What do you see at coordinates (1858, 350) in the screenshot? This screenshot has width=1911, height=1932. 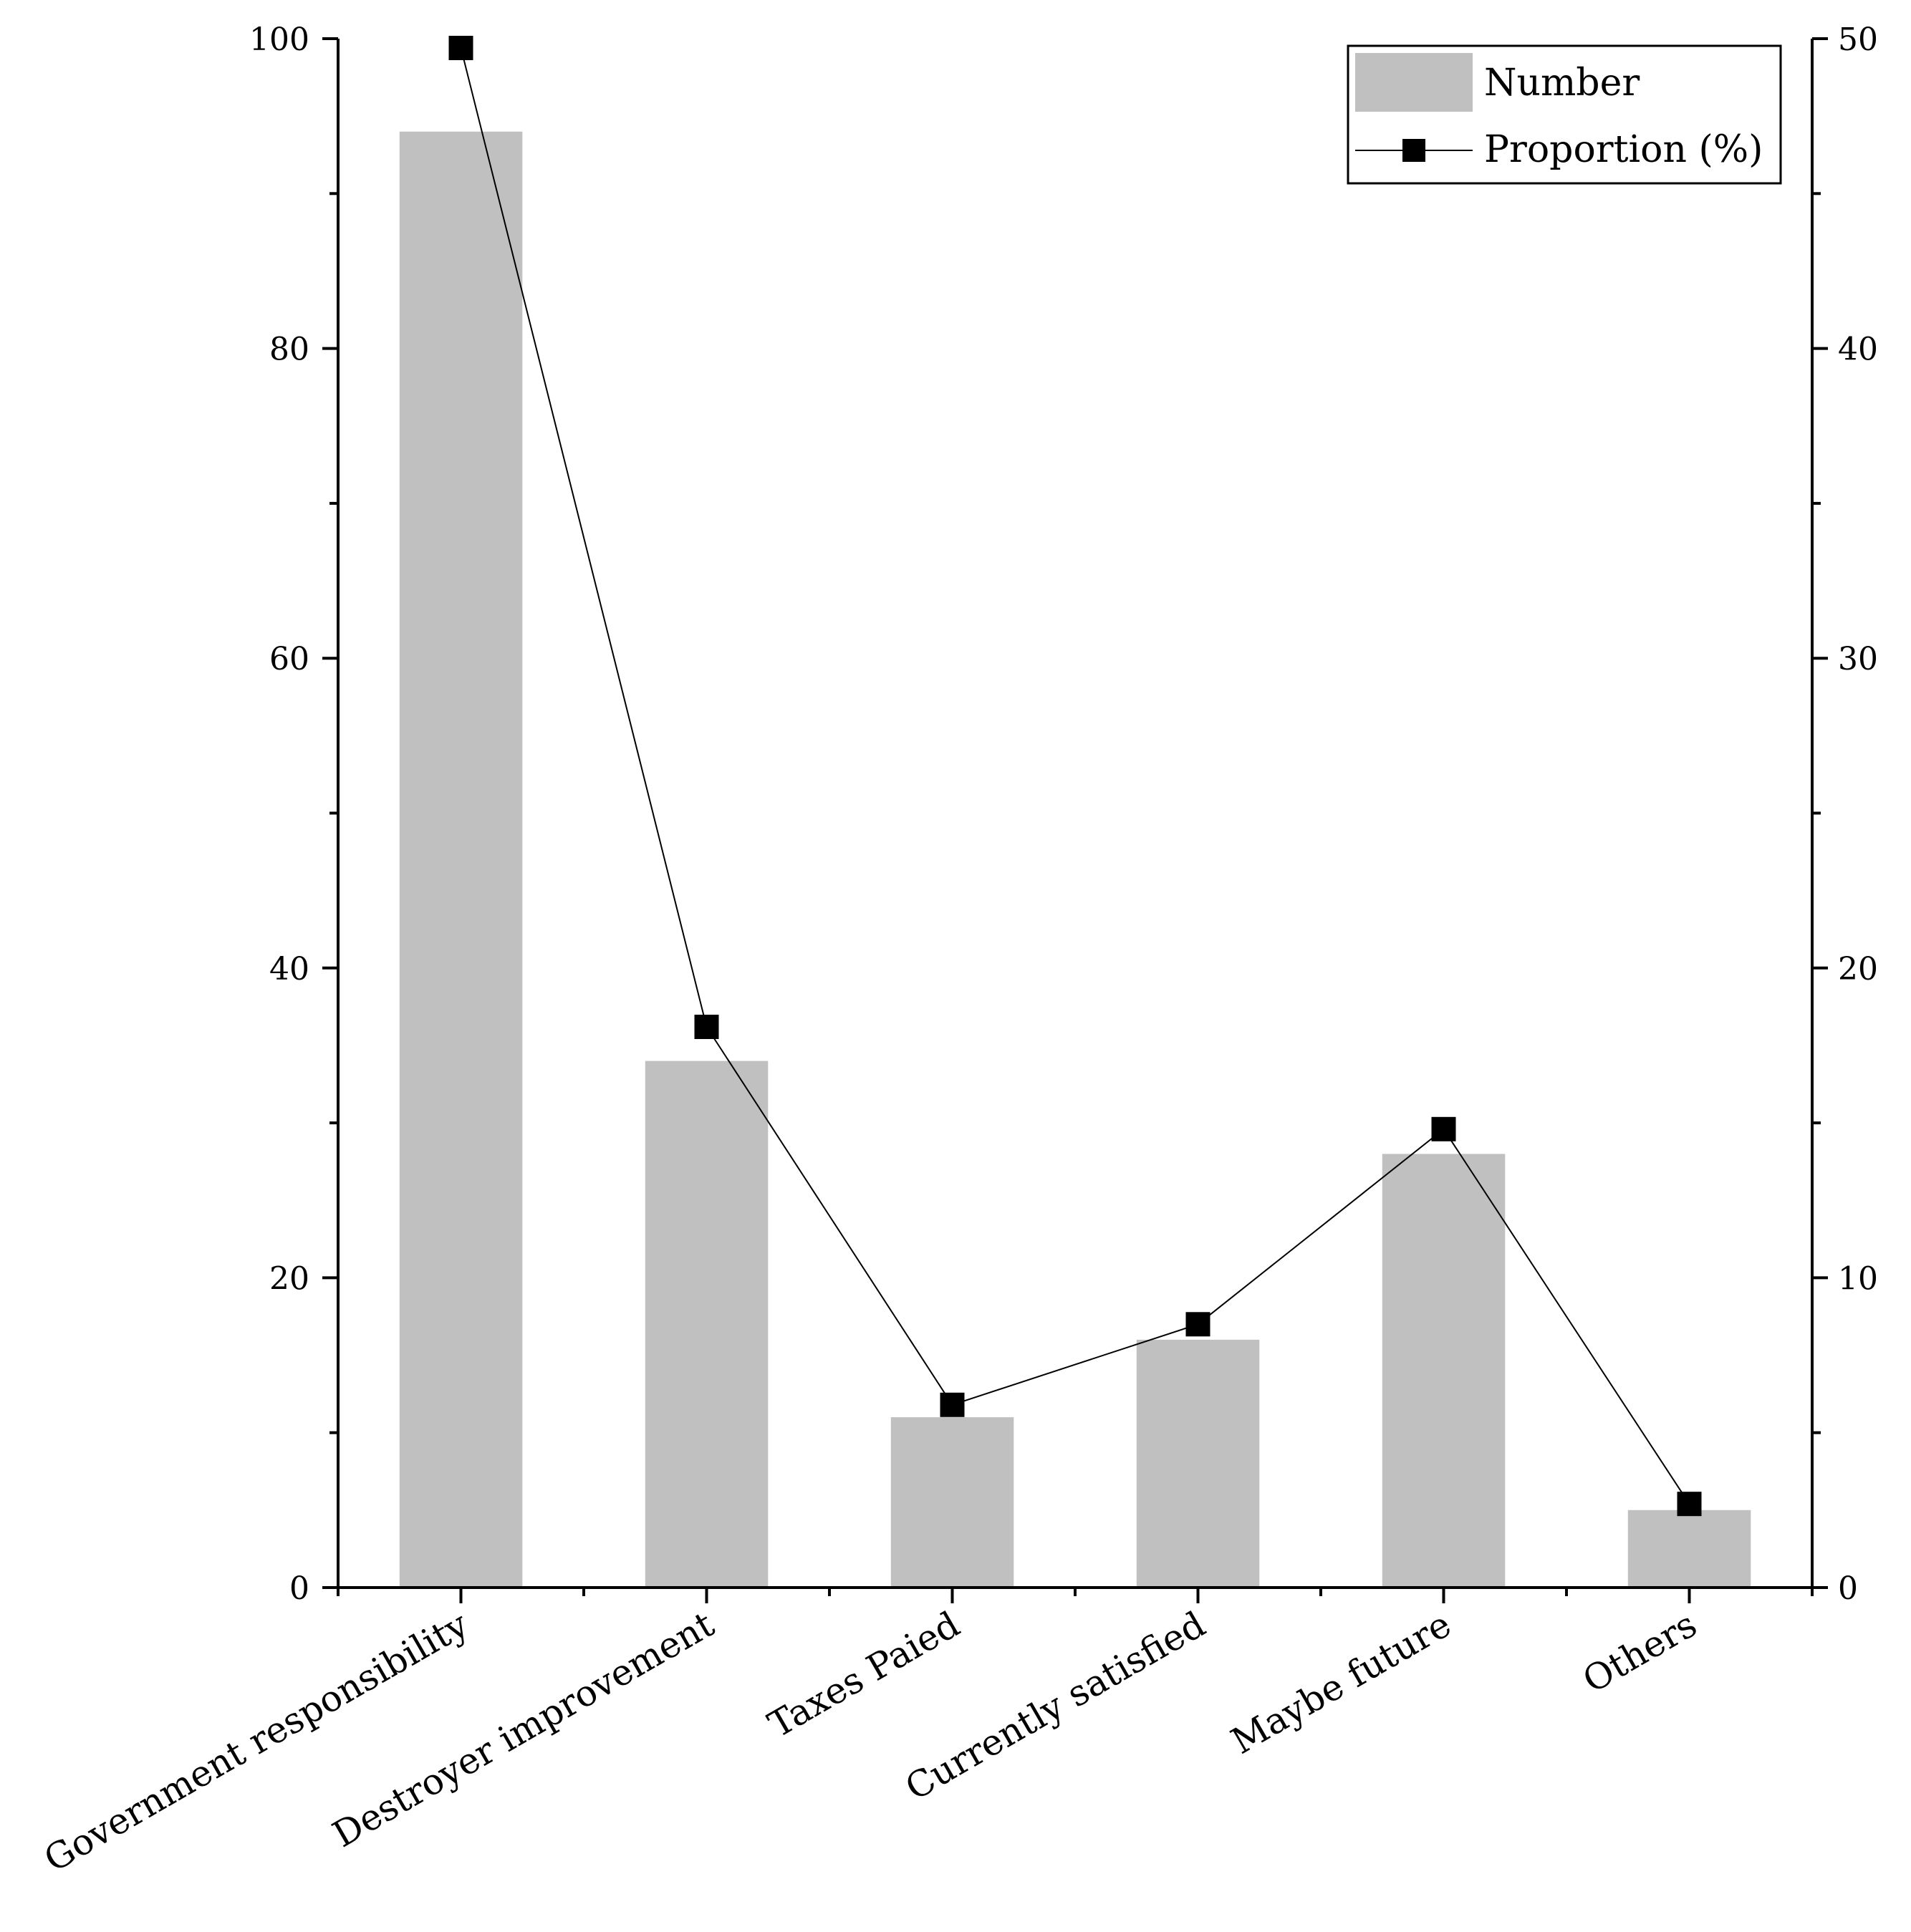 I see `right-tick-label-4: 40` at bounding box center [1858, 350].